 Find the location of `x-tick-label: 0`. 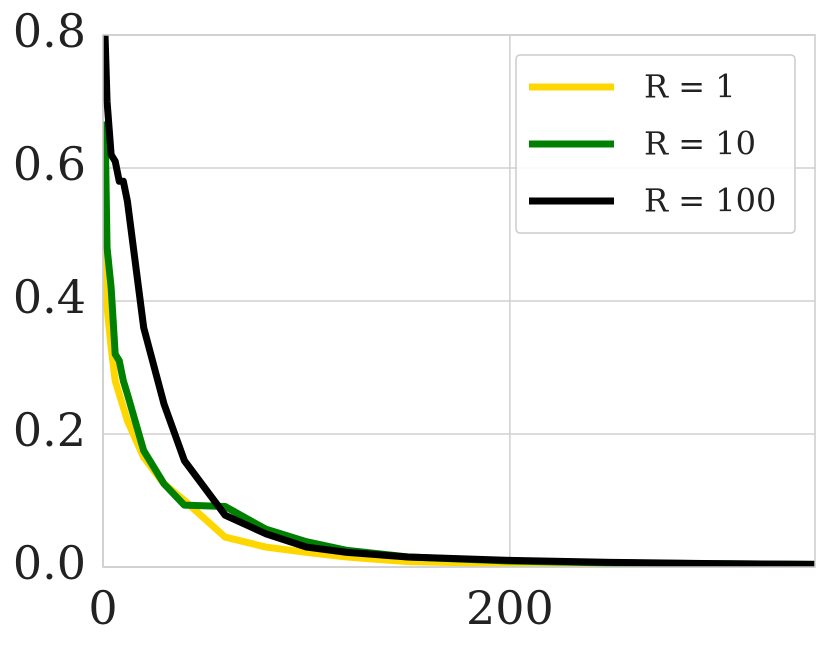

x-tick-label: 0 is located at coordinates (102, 608).